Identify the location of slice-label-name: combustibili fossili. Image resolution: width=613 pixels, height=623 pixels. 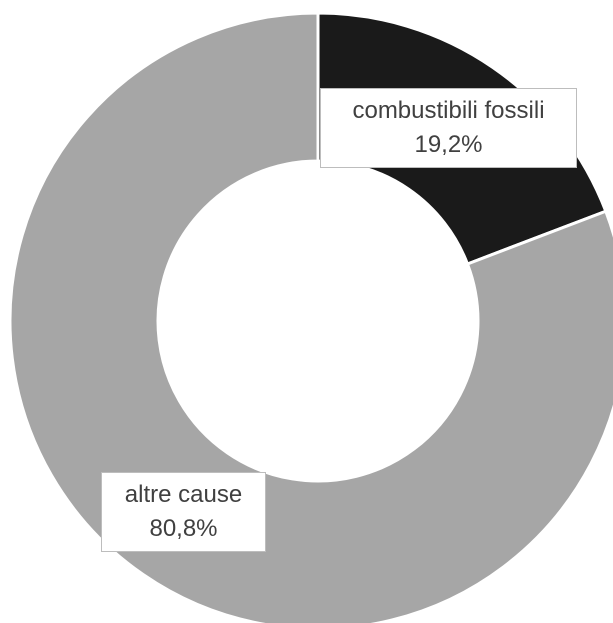
(448, 110).